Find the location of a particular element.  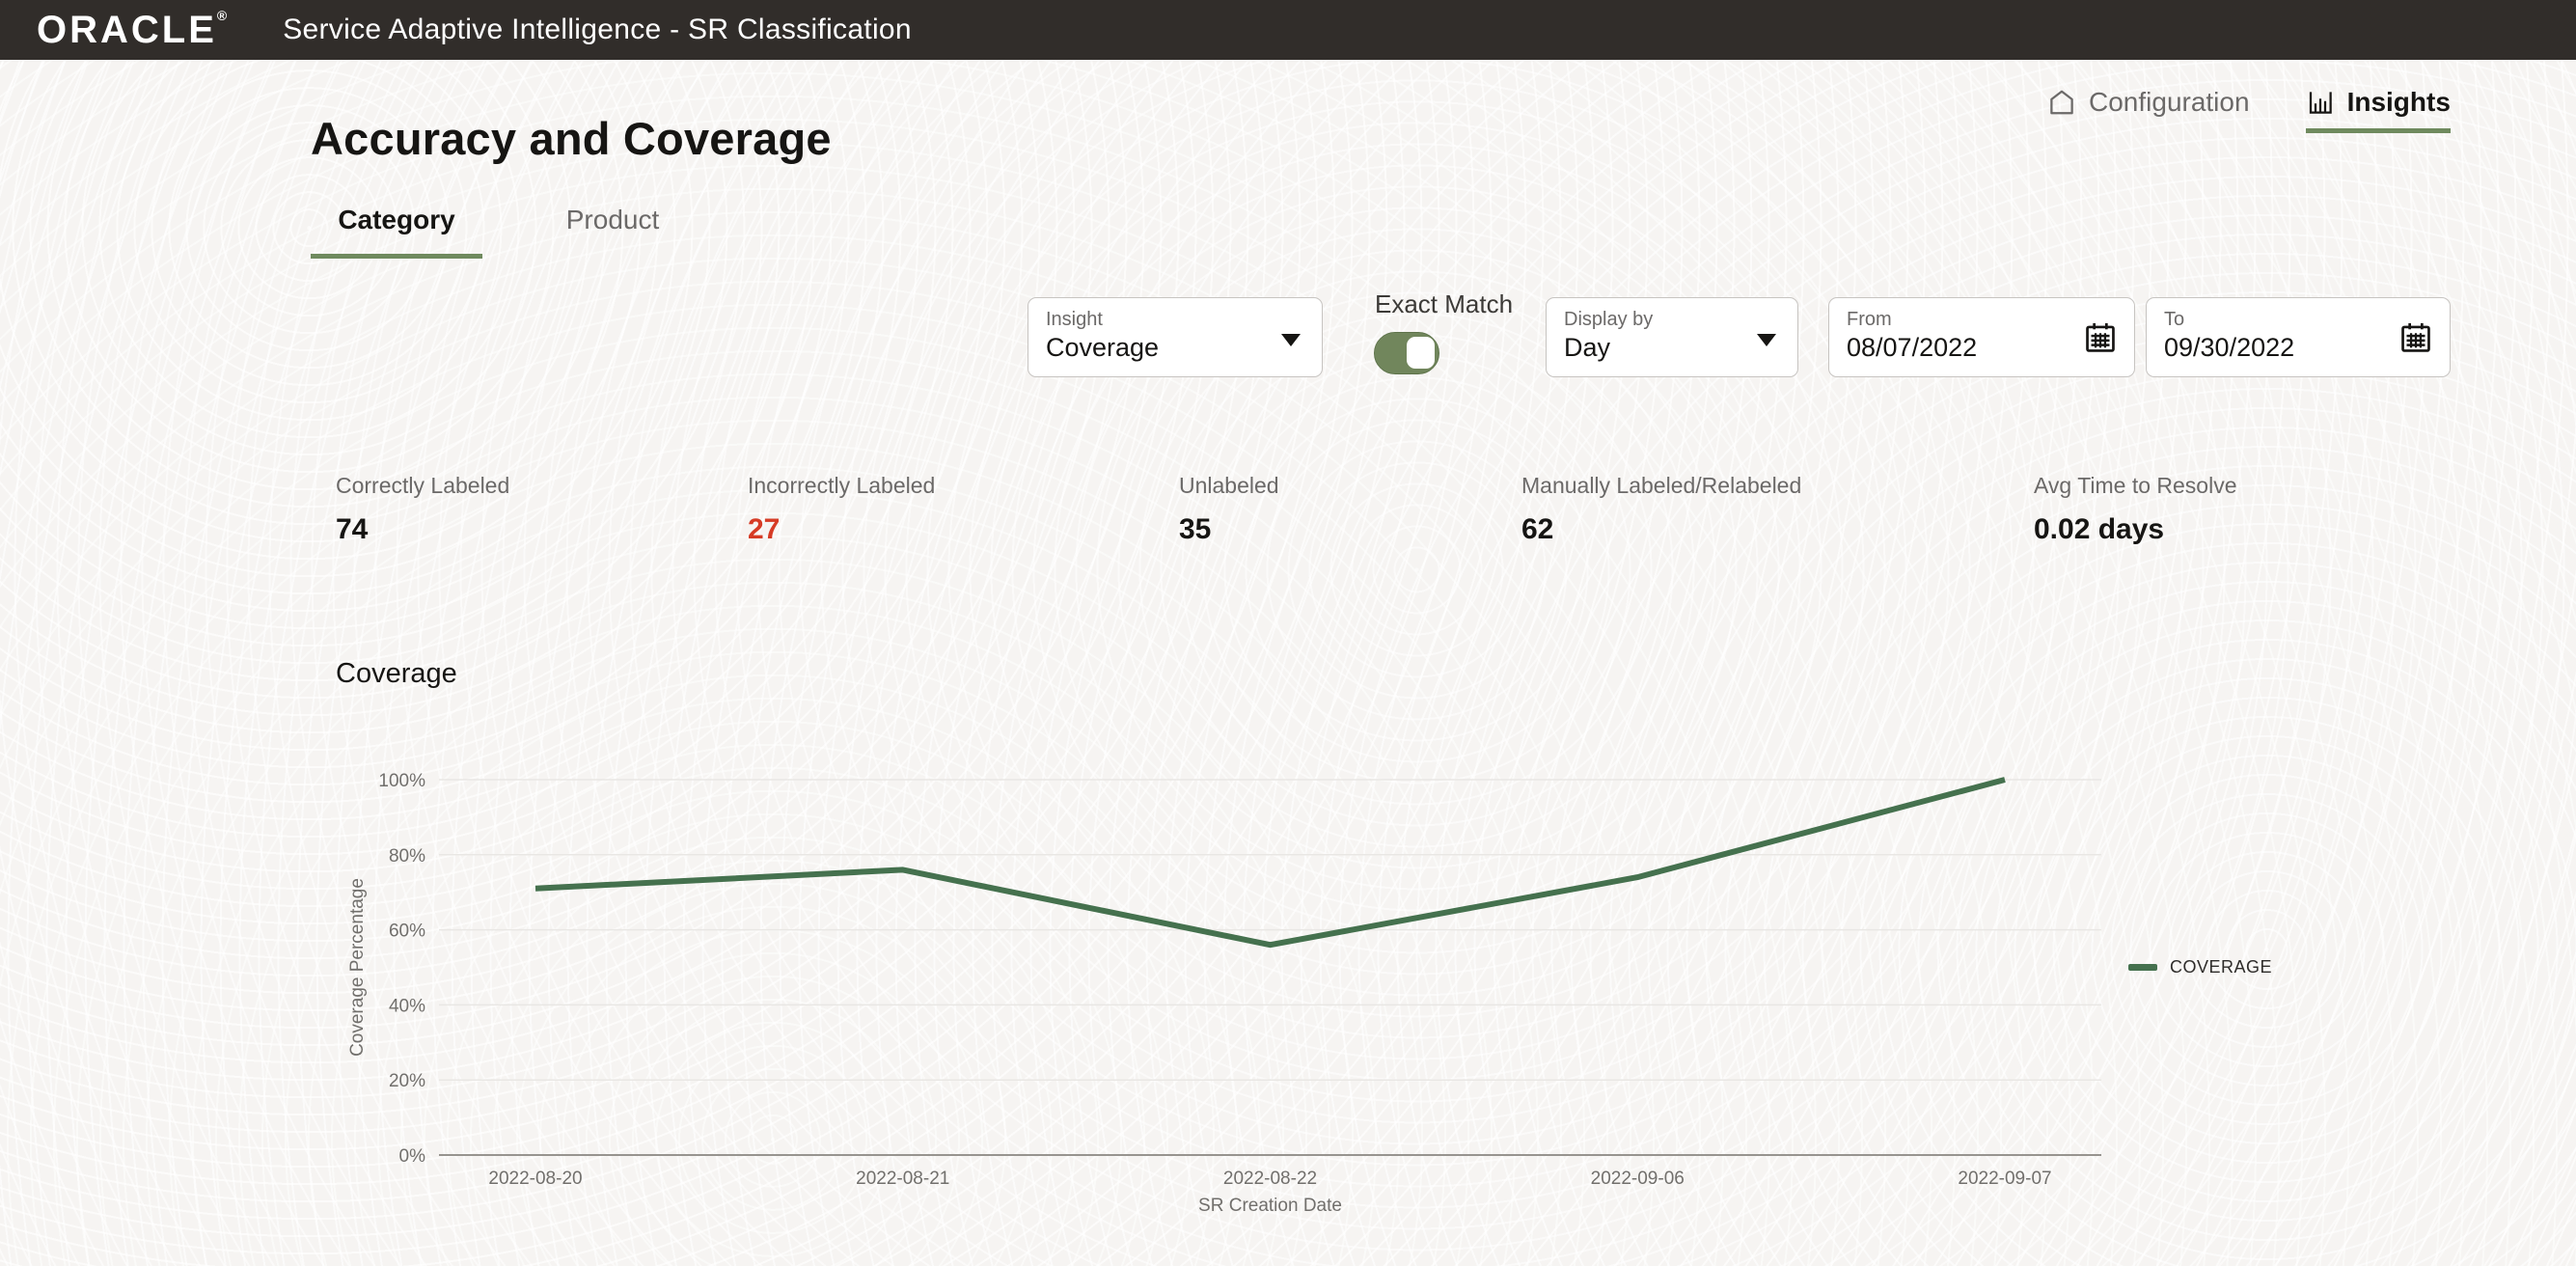

stat-label: Avg Time to Resolve is located at coordinates (2135, 485).